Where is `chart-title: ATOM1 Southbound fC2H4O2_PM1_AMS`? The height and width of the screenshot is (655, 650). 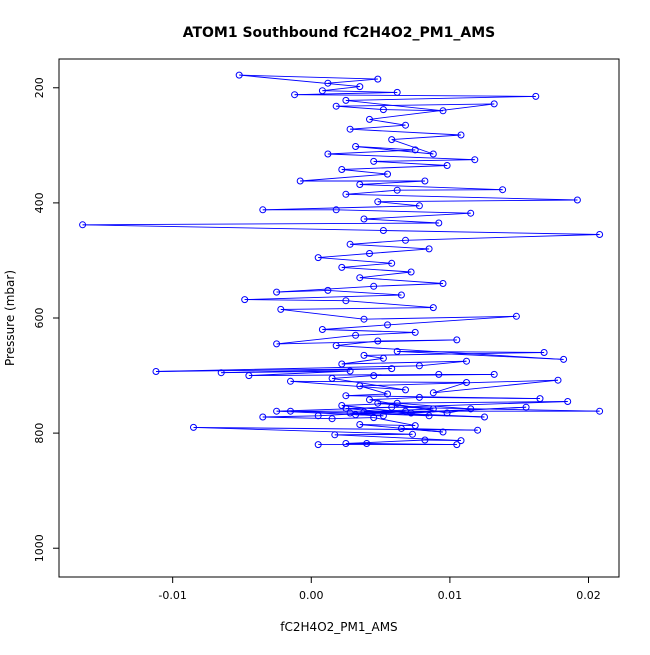 chart-title: ATOM1 Southbound fC2H4O2_PM1_AMS is located at coordinates (339, 33).